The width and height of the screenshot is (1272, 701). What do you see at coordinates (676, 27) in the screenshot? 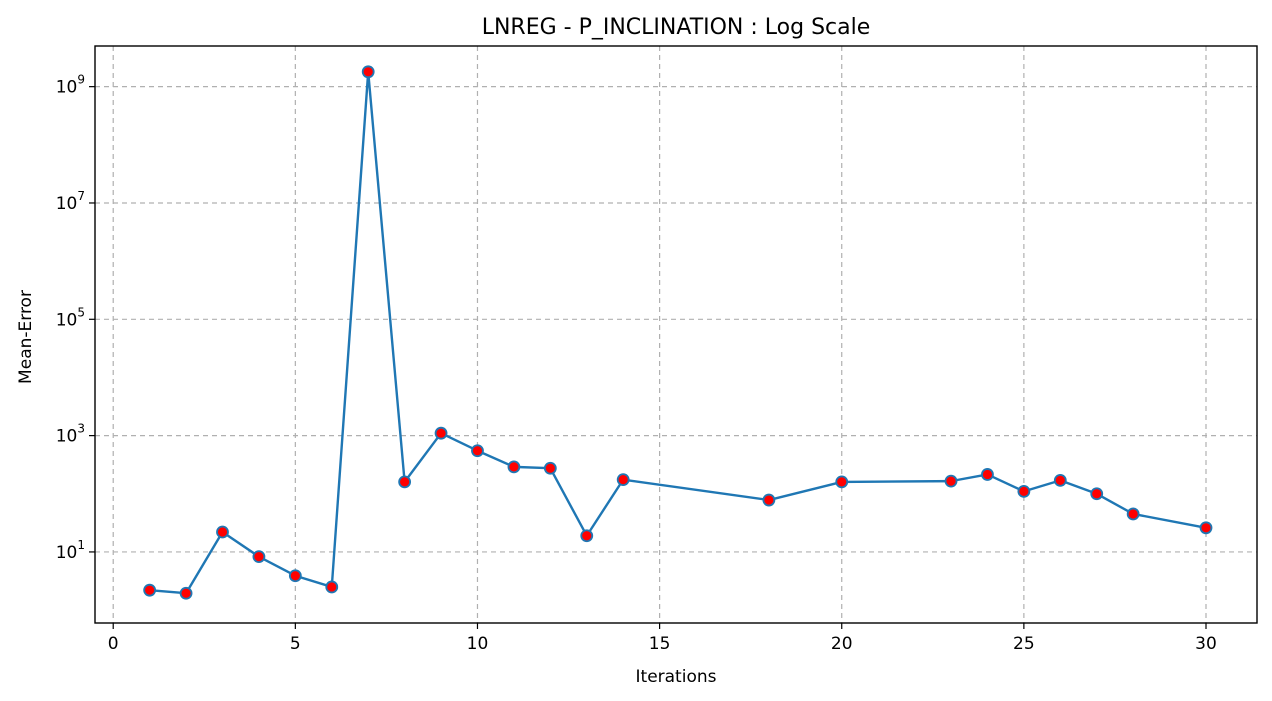
I see `chart-title: LNREG - P_INCLINATION : Log Scale` at bounding box center [676, 27].